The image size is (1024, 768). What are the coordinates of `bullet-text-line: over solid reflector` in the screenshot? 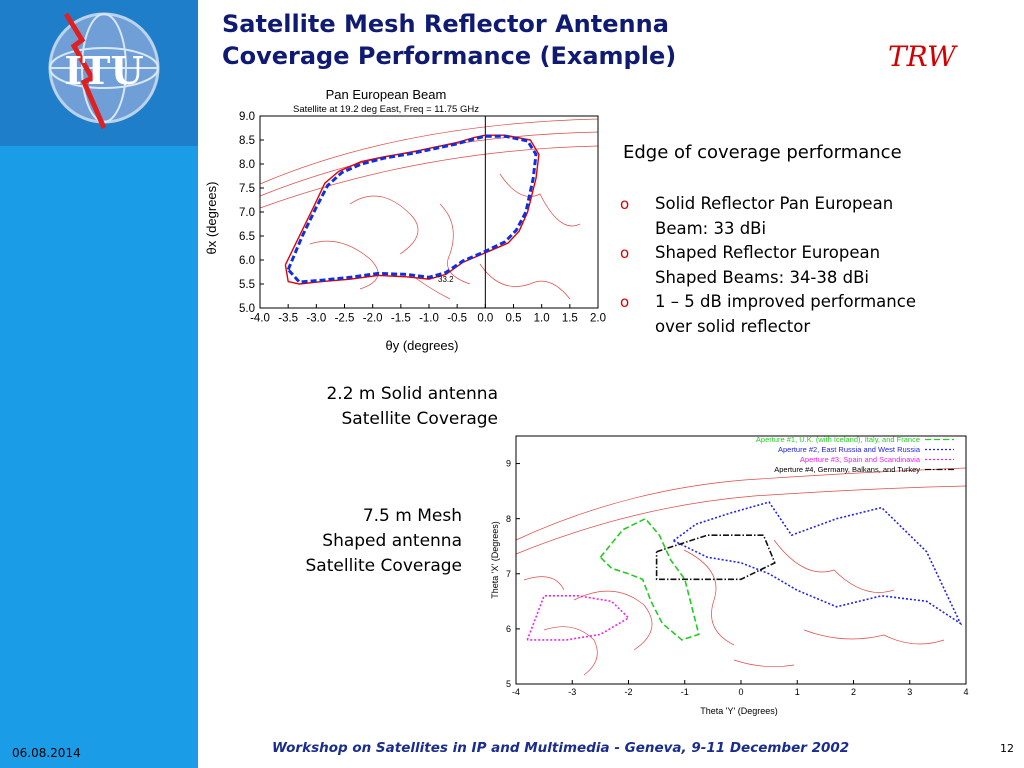 It's located at (733, 326).